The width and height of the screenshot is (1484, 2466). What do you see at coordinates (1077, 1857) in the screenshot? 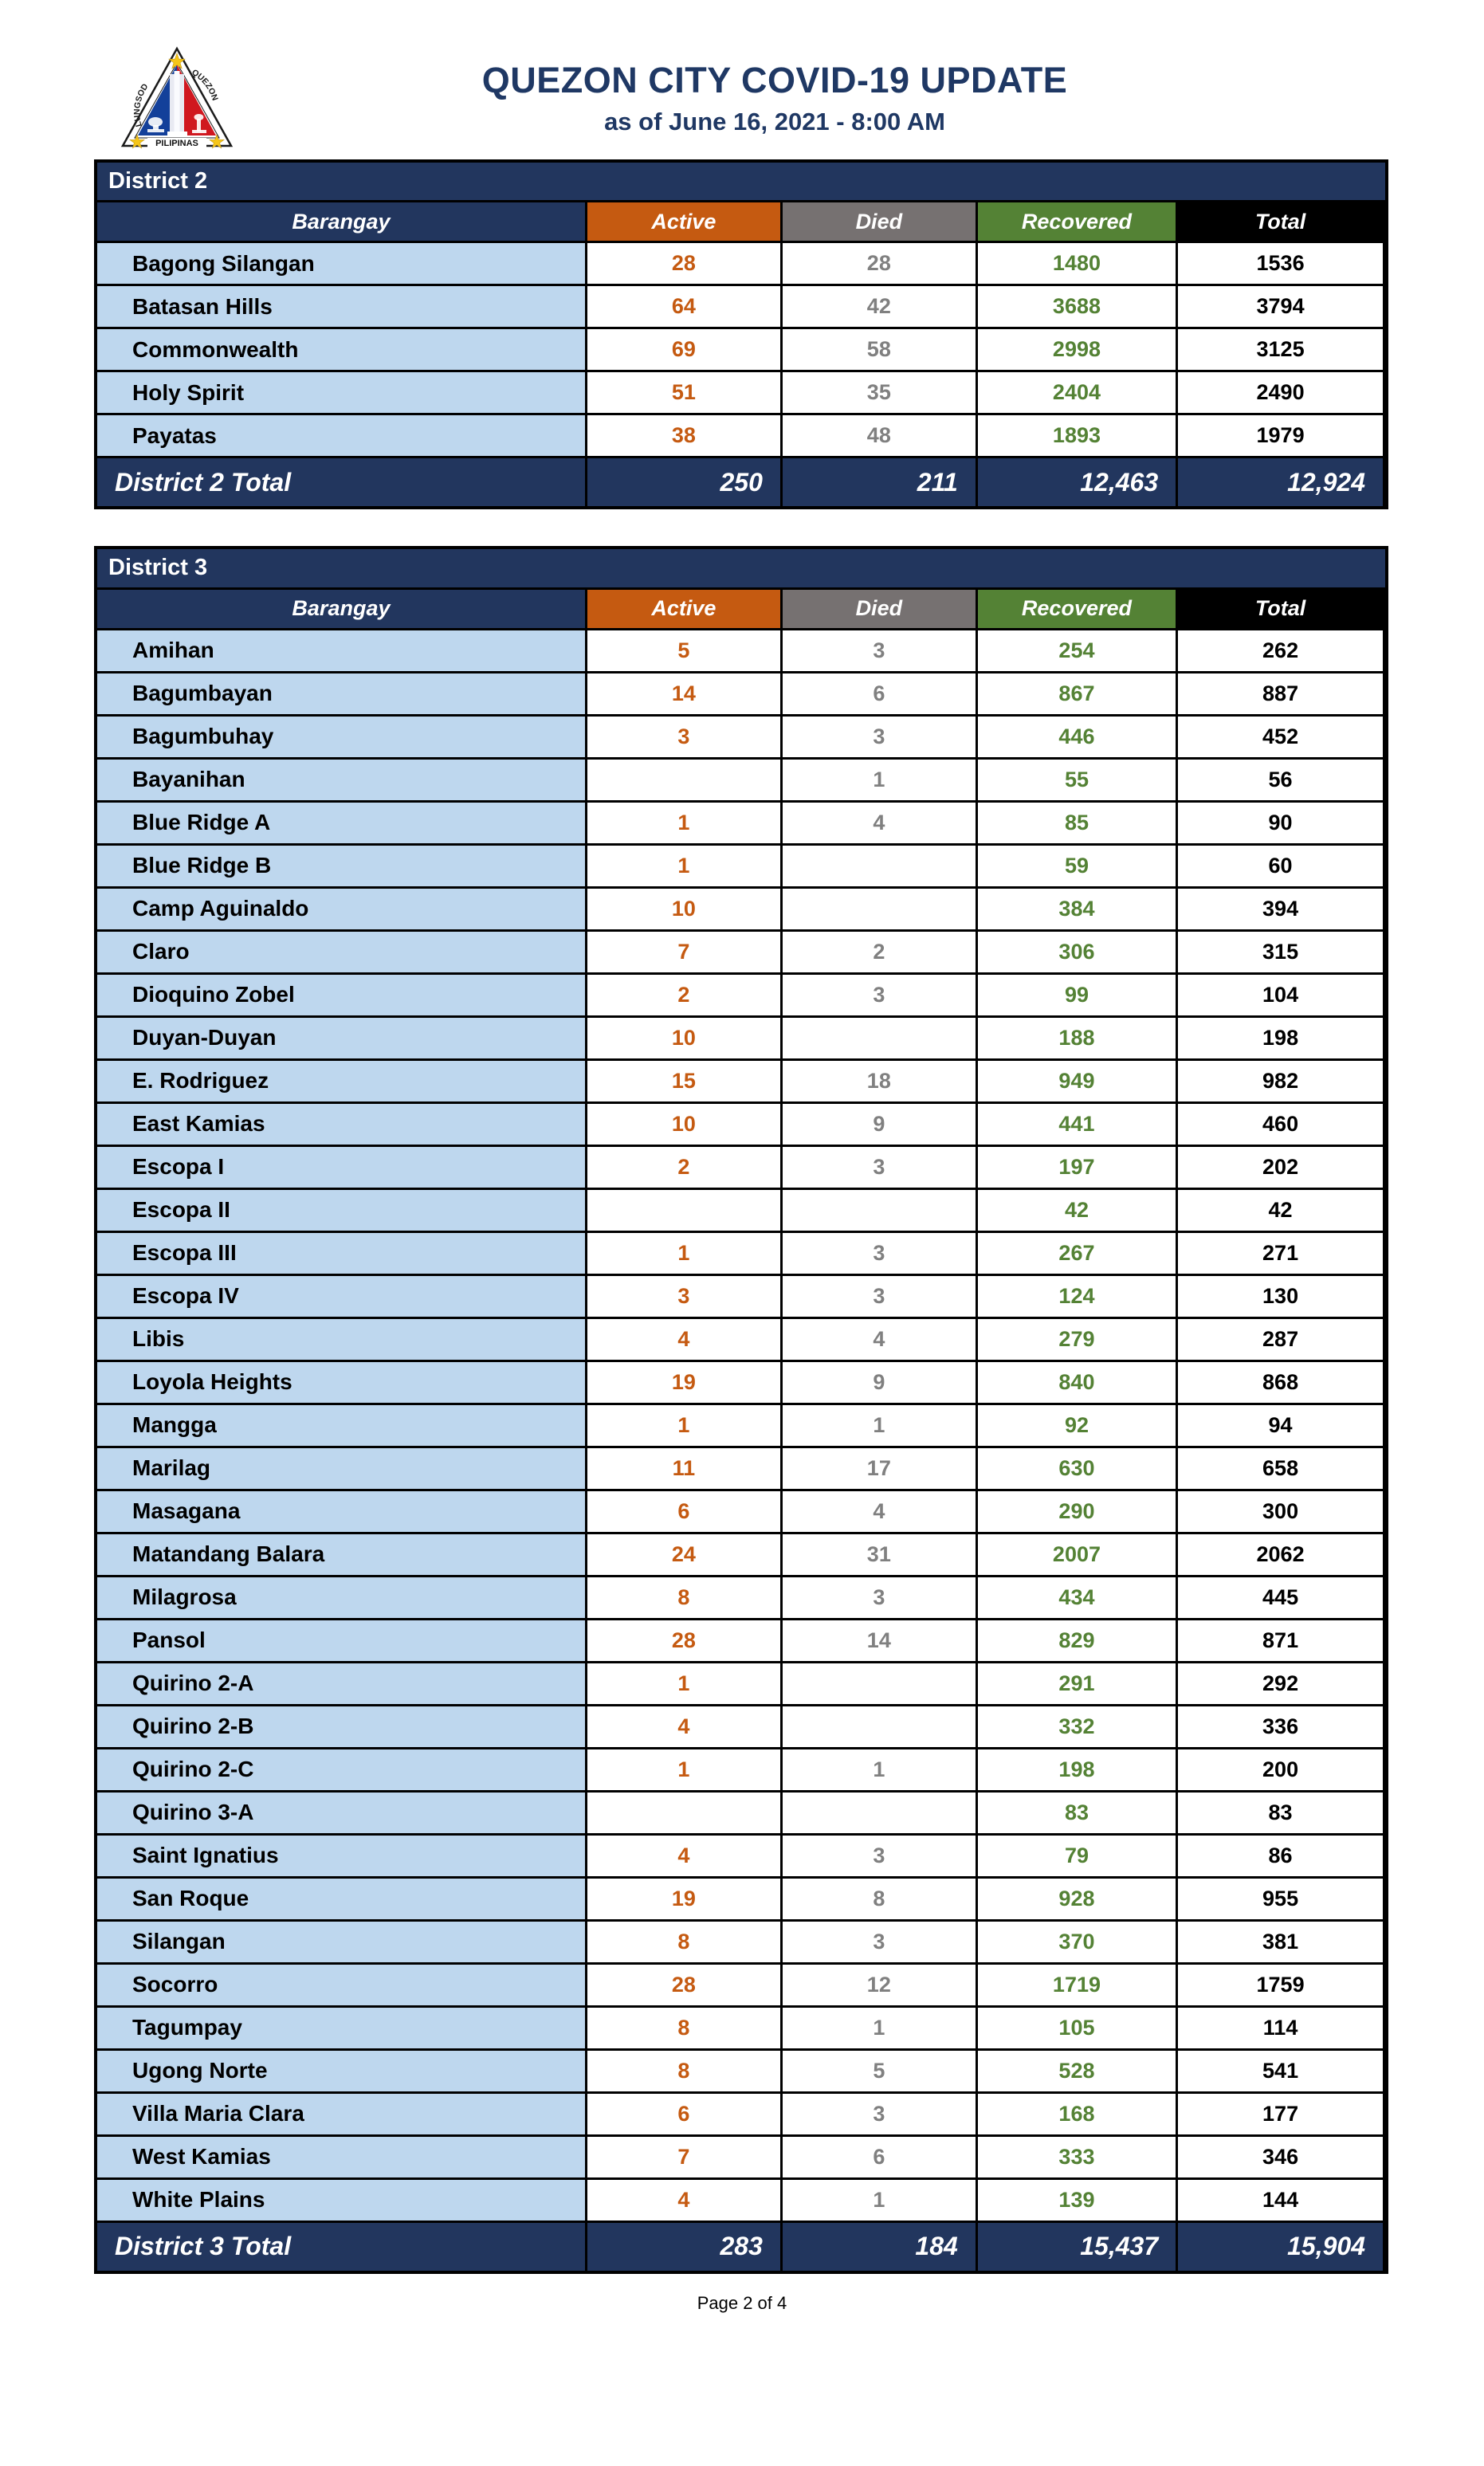
I see `recovered-count-cell: 79` at bounding box center [1077, 1857].